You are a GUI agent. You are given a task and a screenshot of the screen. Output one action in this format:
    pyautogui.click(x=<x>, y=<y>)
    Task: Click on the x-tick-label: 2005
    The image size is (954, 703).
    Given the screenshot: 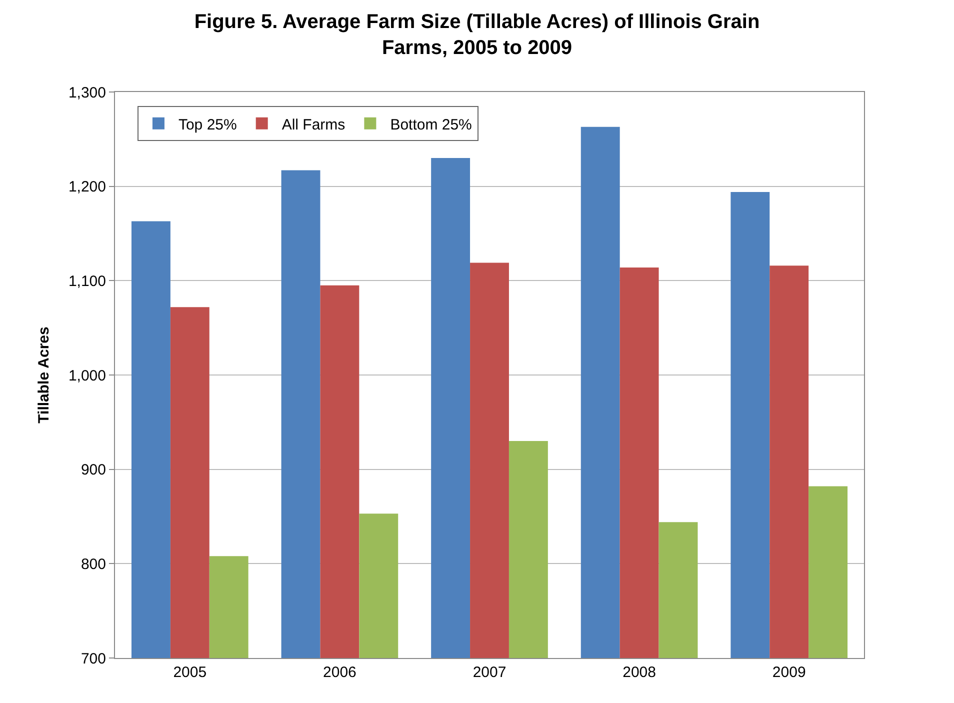 What is the action you would take?
    pyautogui.click(x=190, y=672)
    